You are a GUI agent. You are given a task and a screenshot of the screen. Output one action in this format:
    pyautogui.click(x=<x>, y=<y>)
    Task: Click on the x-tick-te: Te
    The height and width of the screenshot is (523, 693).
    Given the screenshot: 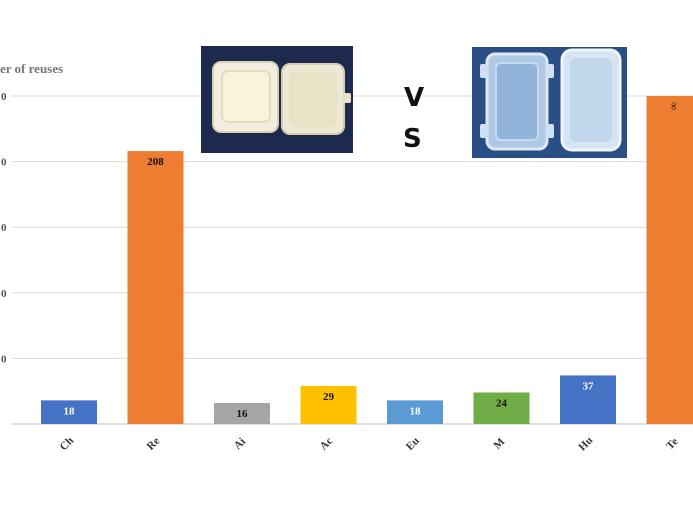 What is the action you would take?
    pyautogui.click(x=672, y=444)
    